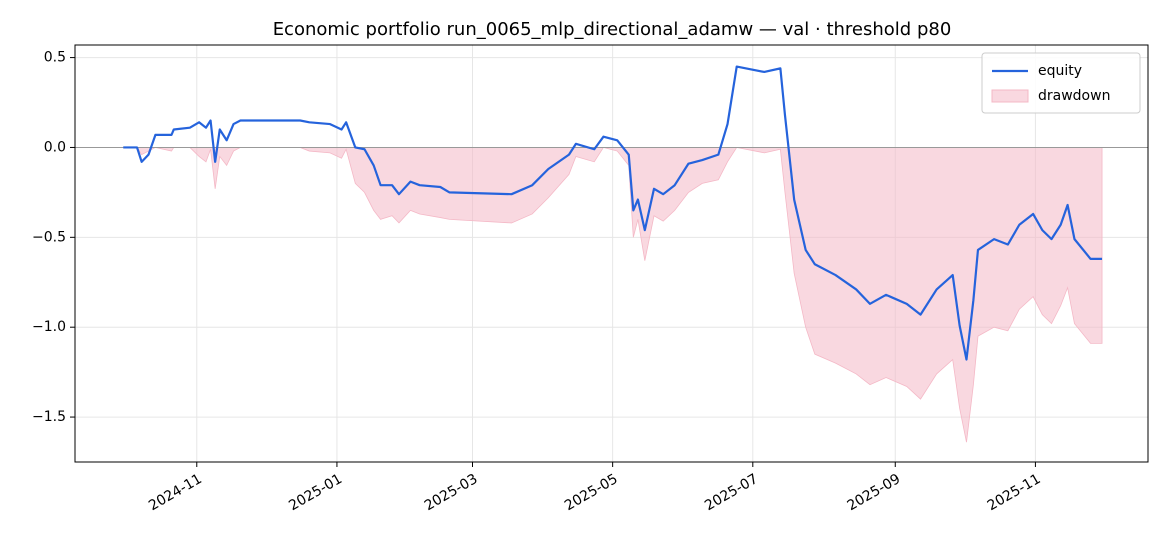 Image resolution: width=1170 pixels, height=546 pixels. What do you see at coordinates (55, 58) in the screenshot?
I see `y-tick-label: 0.5` at bounding box center [55, 58].